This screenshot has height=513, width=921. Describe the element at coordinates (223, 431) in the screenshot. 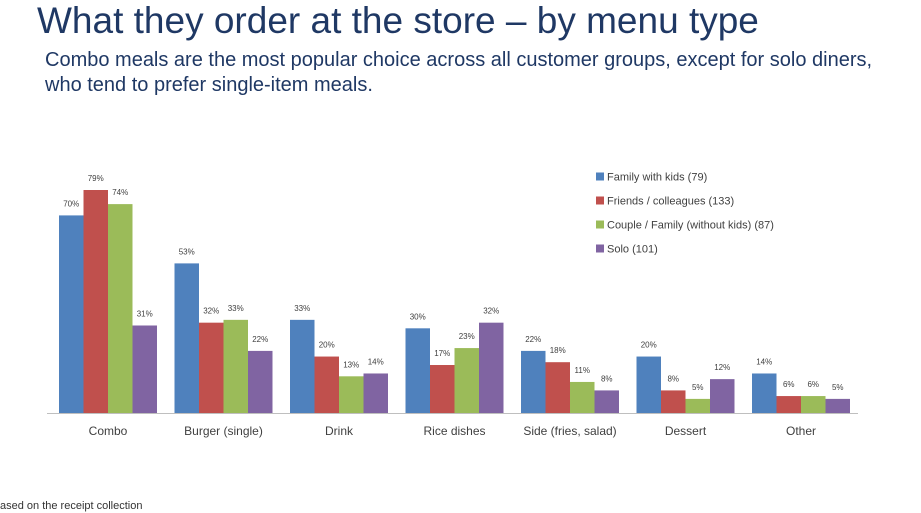

I see `x-tick-label: Burger (single)` at that location.